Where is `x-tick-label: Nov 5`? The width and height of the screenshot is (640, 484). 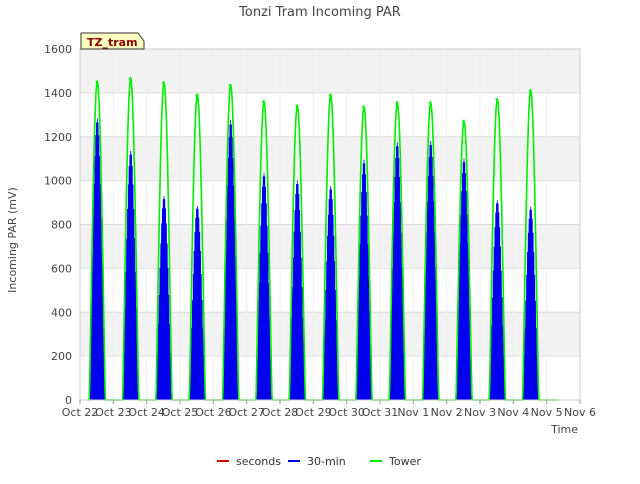
x-tick-label: Nov 5 is located at coordinates (547, 412).